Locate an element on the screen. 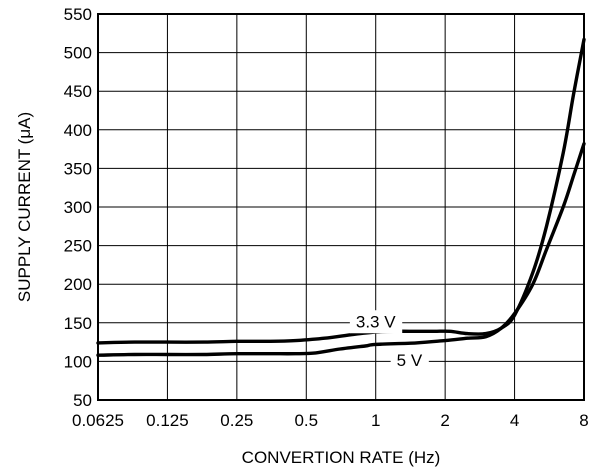 This screenshot has height=473, width=600. x-tick-label: 2 is located at coordinates (444, 420).